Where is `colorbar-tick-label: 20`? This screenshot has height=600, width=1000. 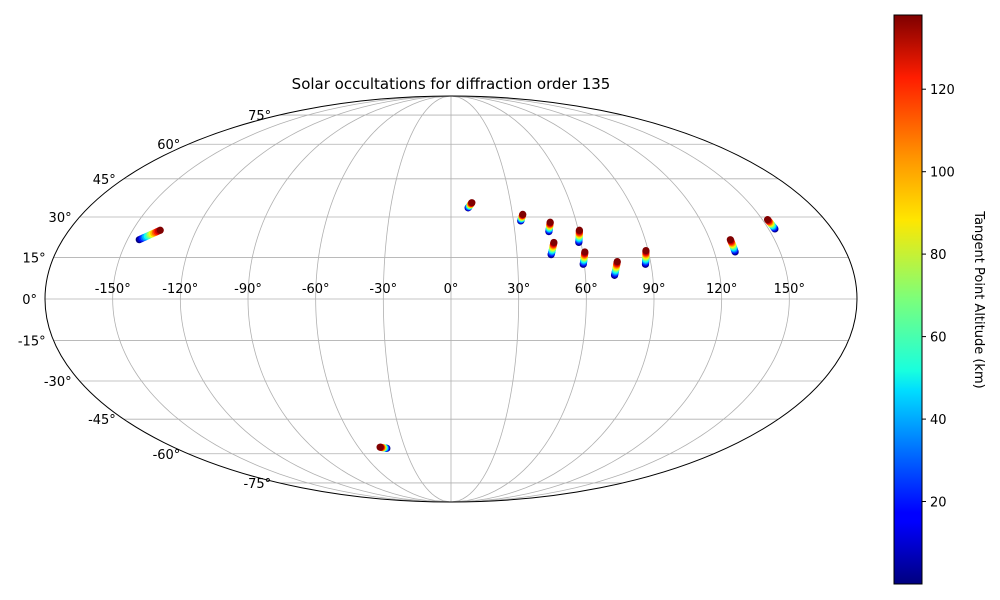
colorbar-tick-label: 20 is located at coordinates (938, 503).